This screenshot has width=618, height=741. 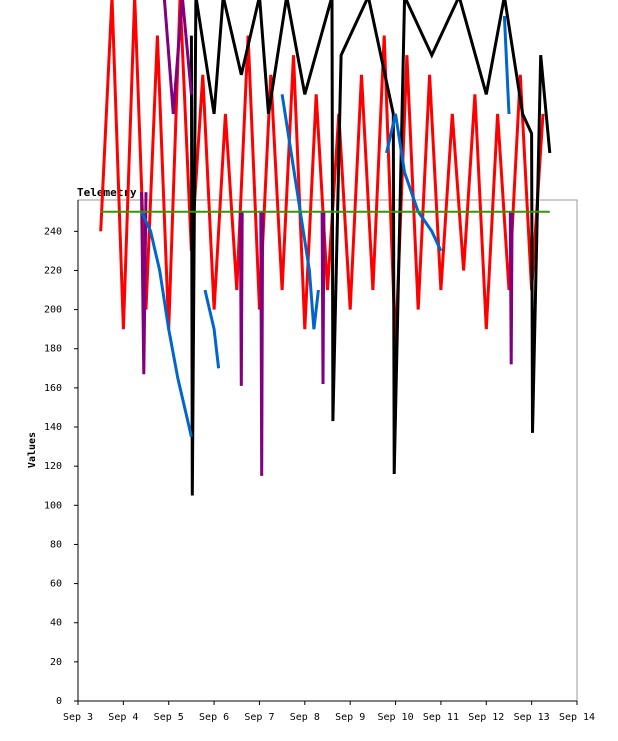 What do you see at coordinates (53, 466) in the screenshot?
I see `y-tick-label: 120` at bounding box center [53, 466].